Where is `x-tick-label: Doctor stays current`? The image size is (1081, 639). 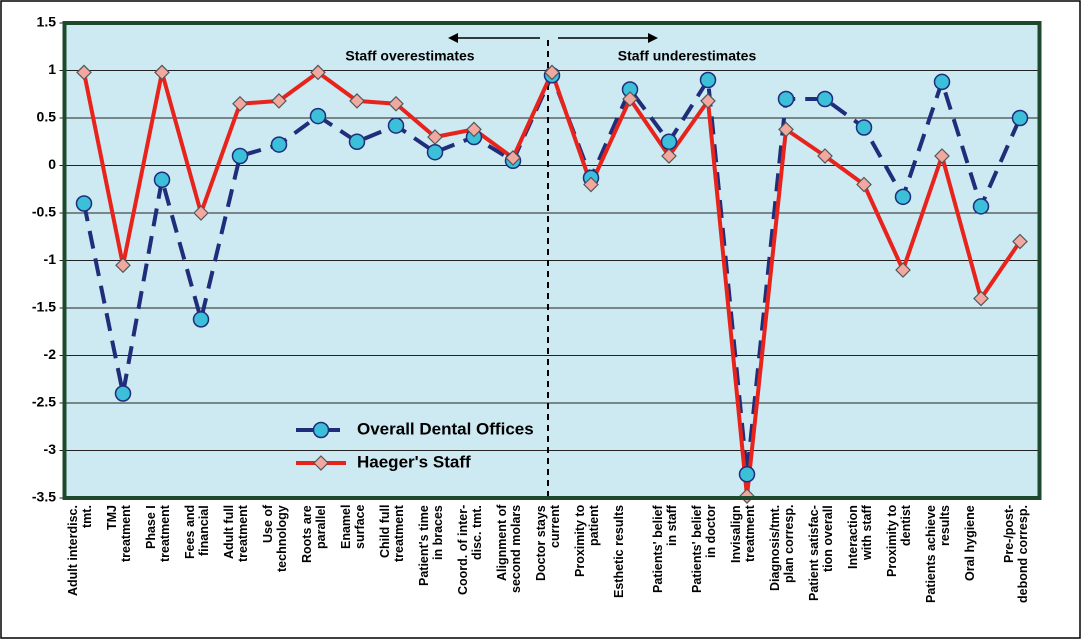
x-tick-label: Doctor stays current is located at coordinates (548, 543).